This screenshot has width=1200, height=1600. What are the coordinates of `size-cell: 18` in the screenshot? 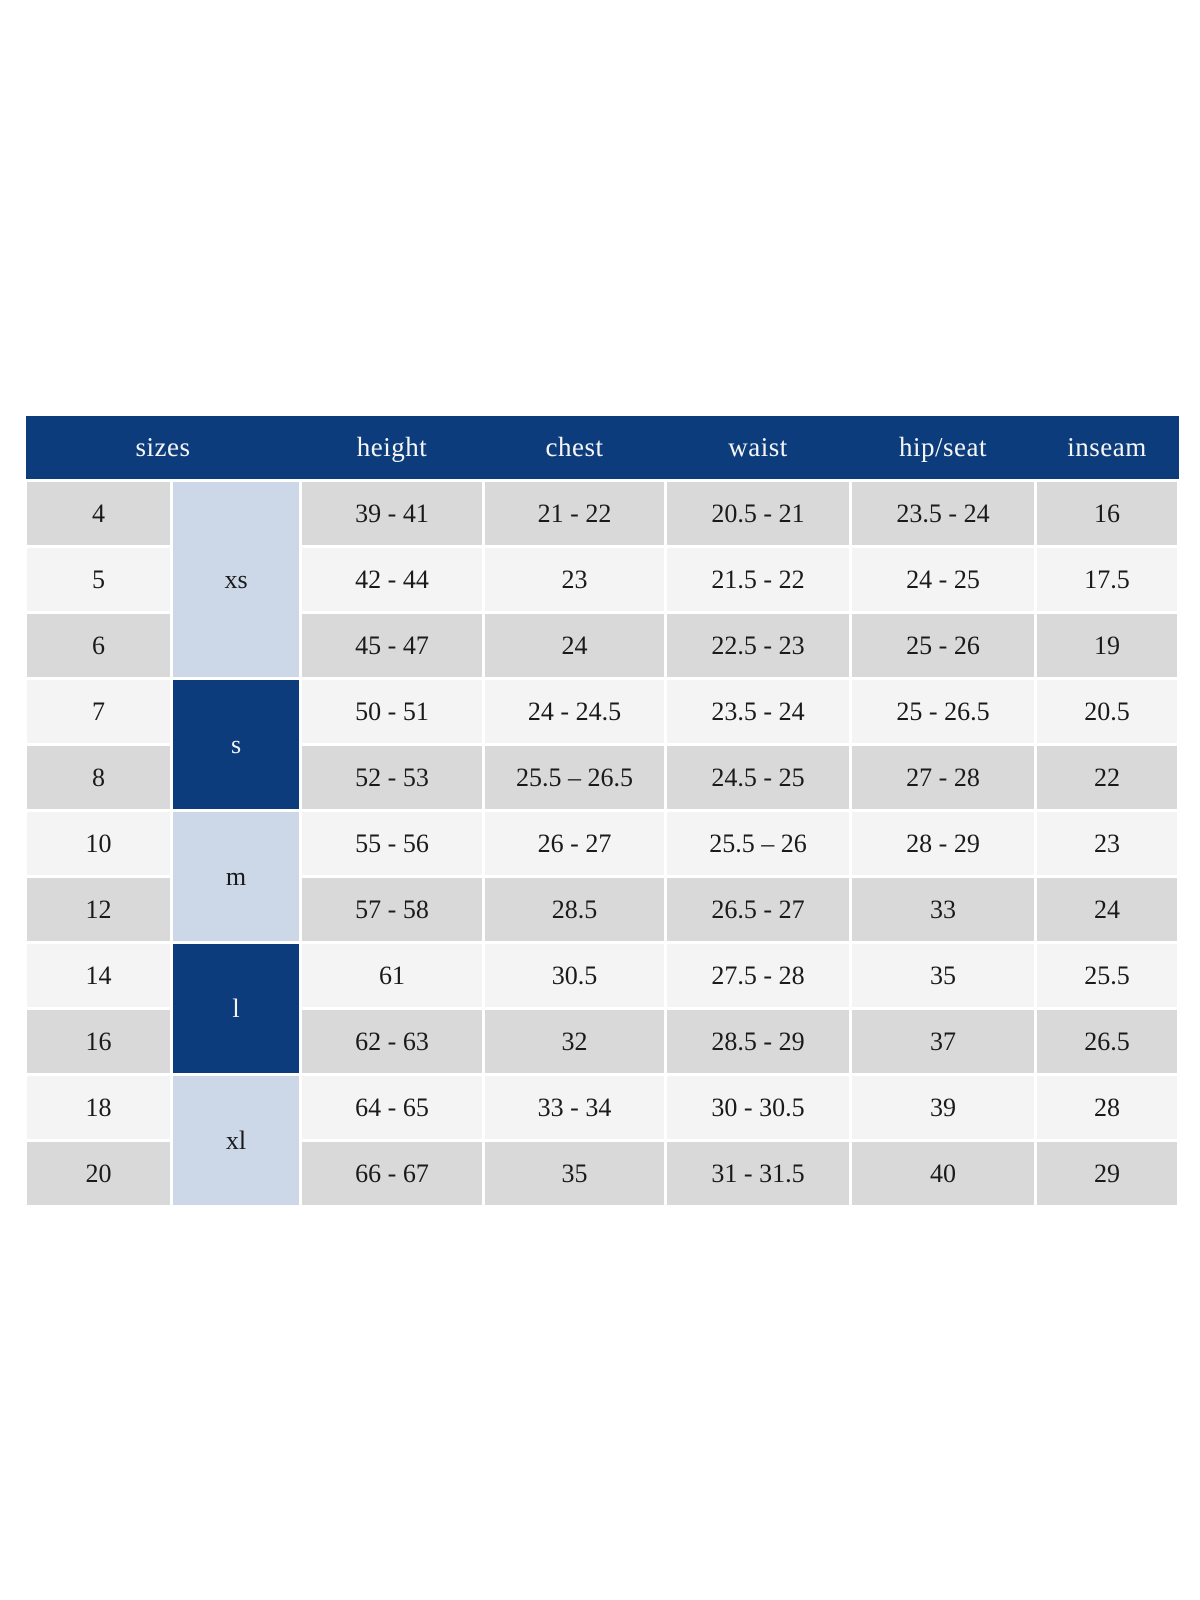 It's located at (98, 1107).